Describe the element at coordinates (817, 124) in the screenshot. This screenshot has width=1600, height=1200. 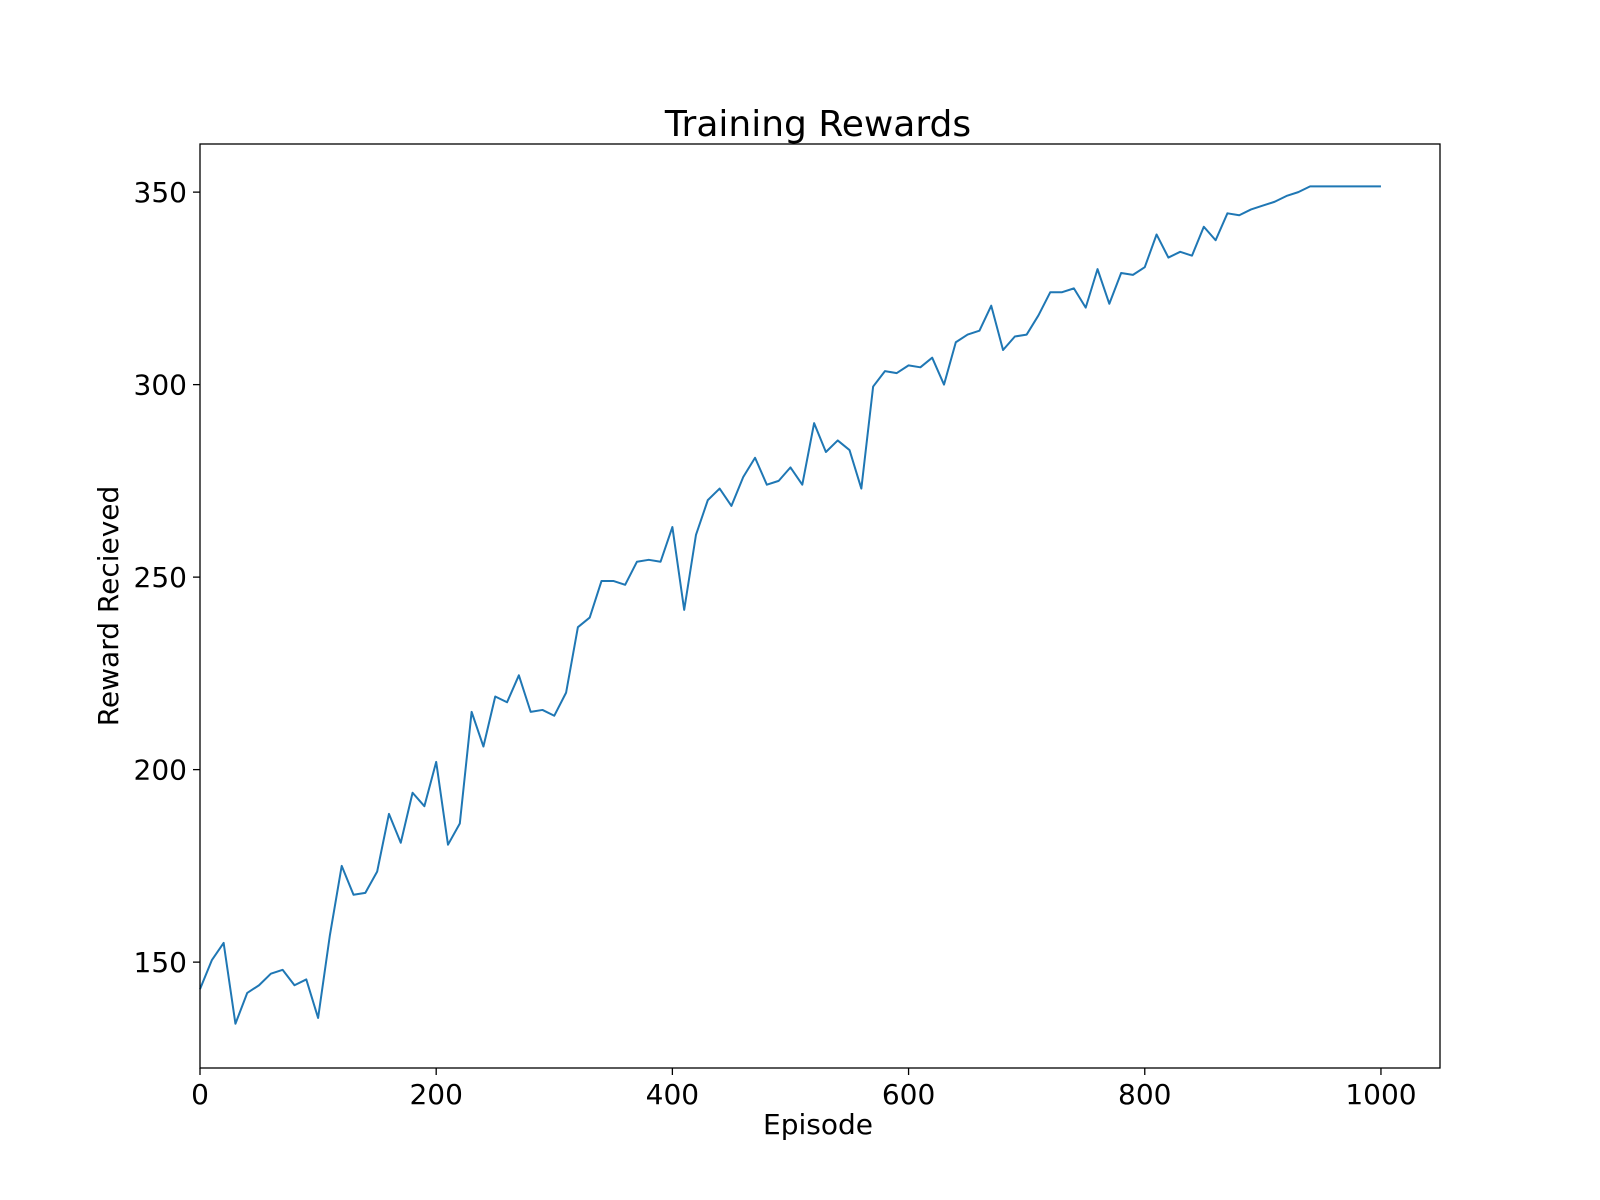
I see `chart-title: Training Rewards` at that location.